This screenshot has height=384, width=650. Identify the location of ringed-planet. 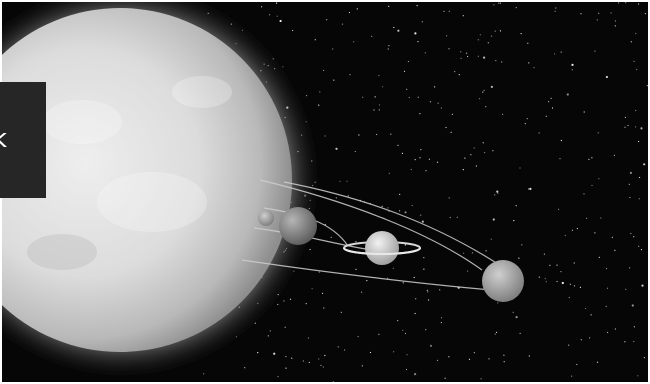
(382, 248).